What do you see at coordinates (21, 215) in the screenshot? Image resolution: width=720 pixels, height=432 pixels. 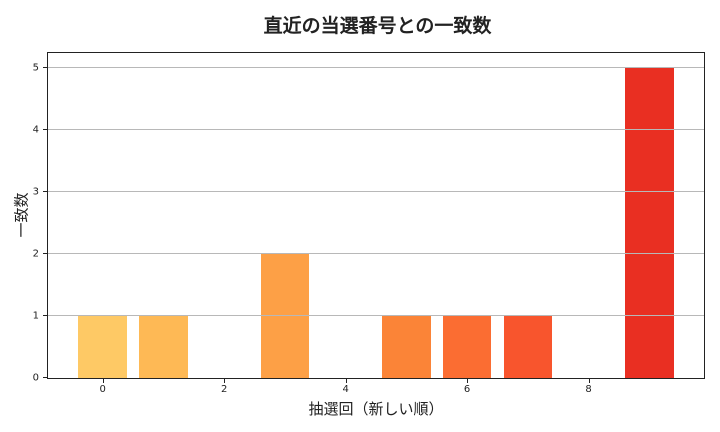 I see `y-axis-label: 一致数` at bounding box center [21, 215].